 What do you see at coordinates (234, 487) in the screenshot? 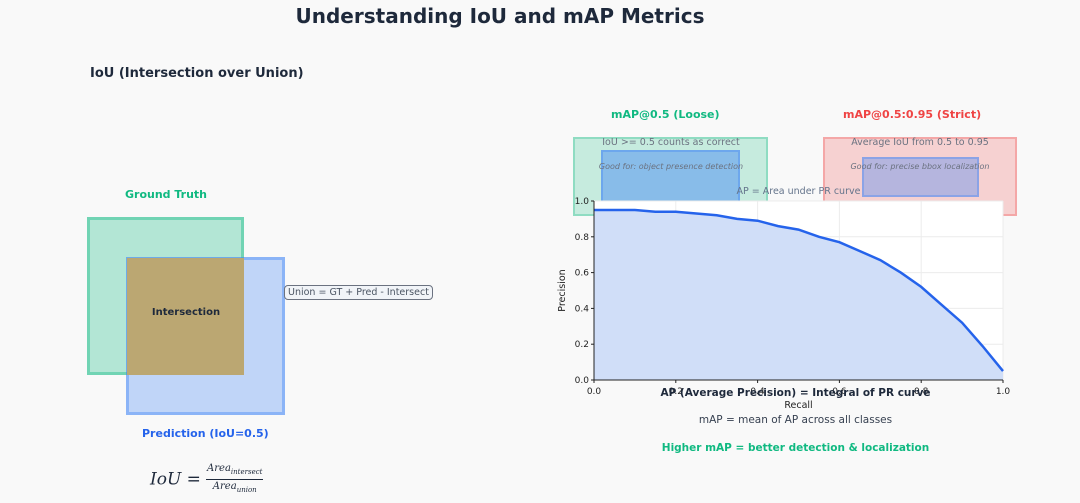
I see `formula-denominator: Areaunion` at bounding box center [234, 487].